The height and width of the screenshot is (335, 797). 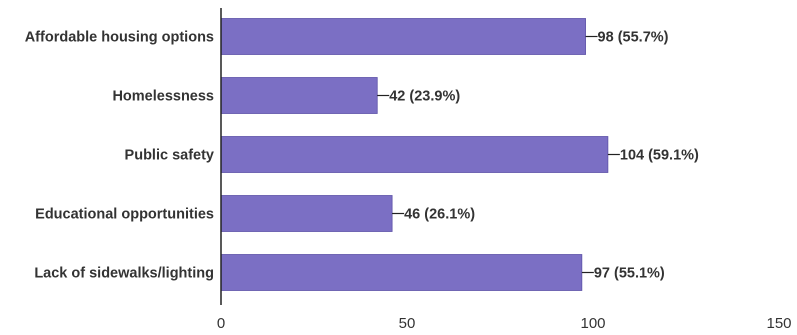 What do you see at coordinates (659, 156) in the screenshot?
I see `data-label-2: 104 (59.1%)` at bounding box center [659, 156].